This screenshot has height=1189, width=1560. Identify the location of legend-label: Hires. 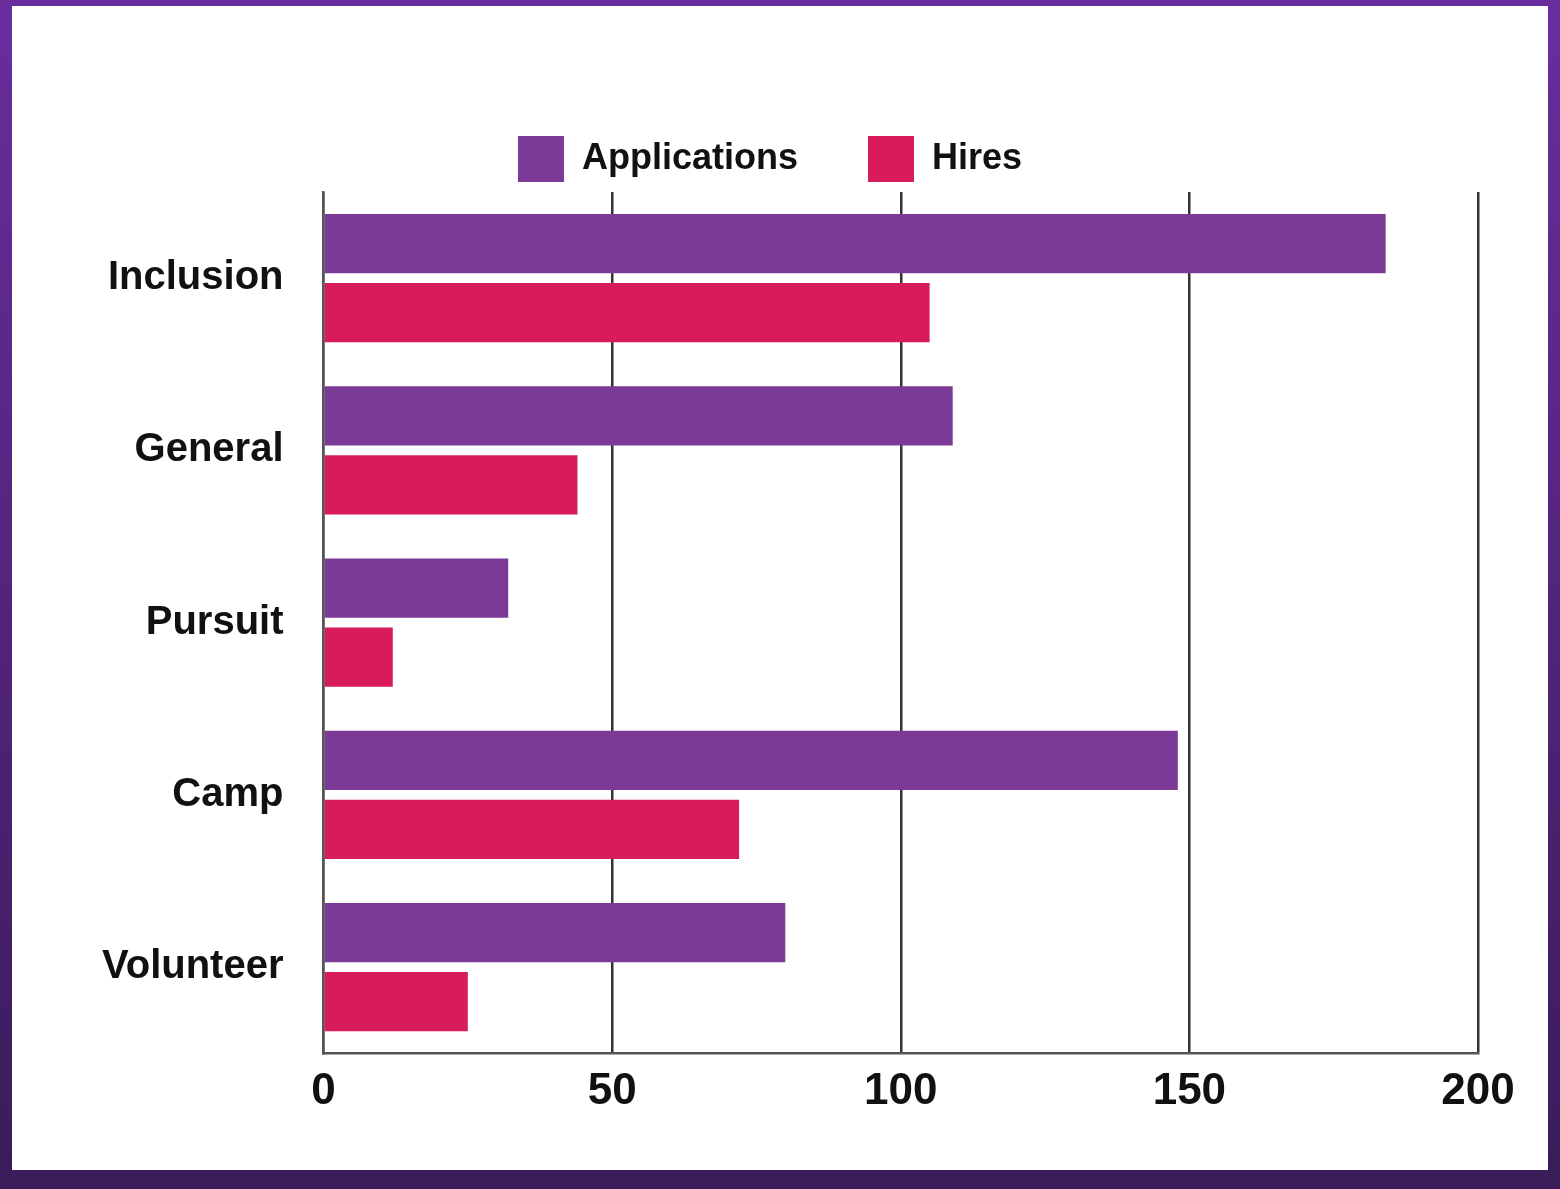
(977, 156).